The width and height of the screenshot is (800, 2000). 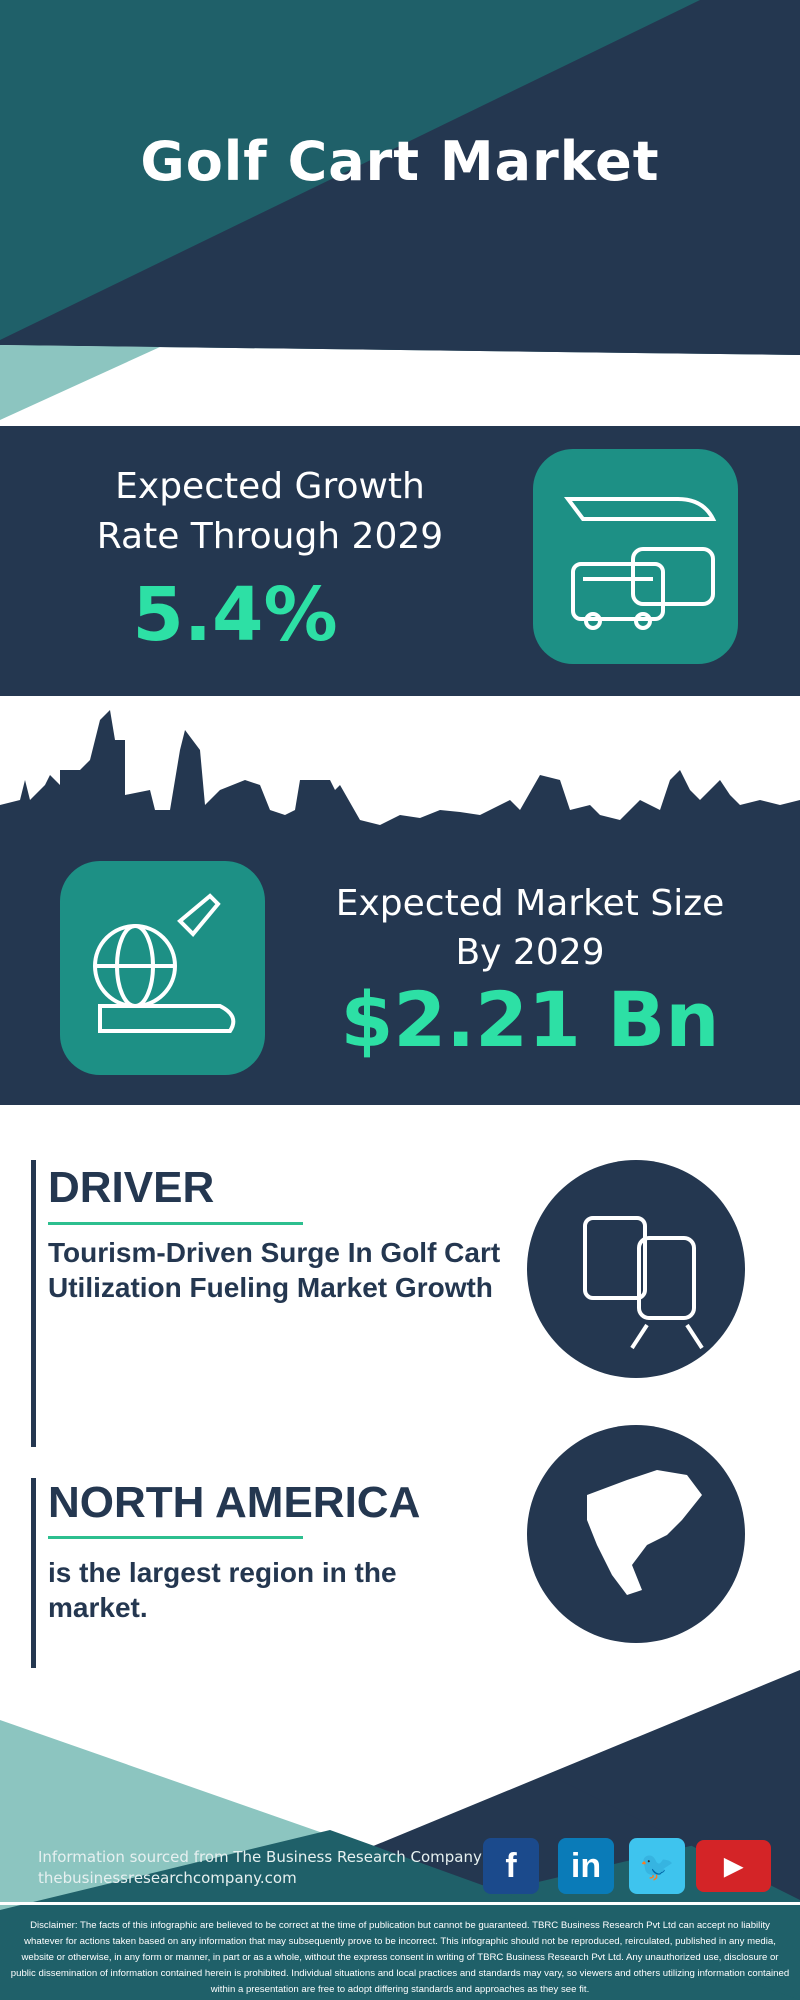 What do you see at coordinates (640, 563) in the screenshot?
I see `plane-bus-train-icon` at bounding box center [640, 563].